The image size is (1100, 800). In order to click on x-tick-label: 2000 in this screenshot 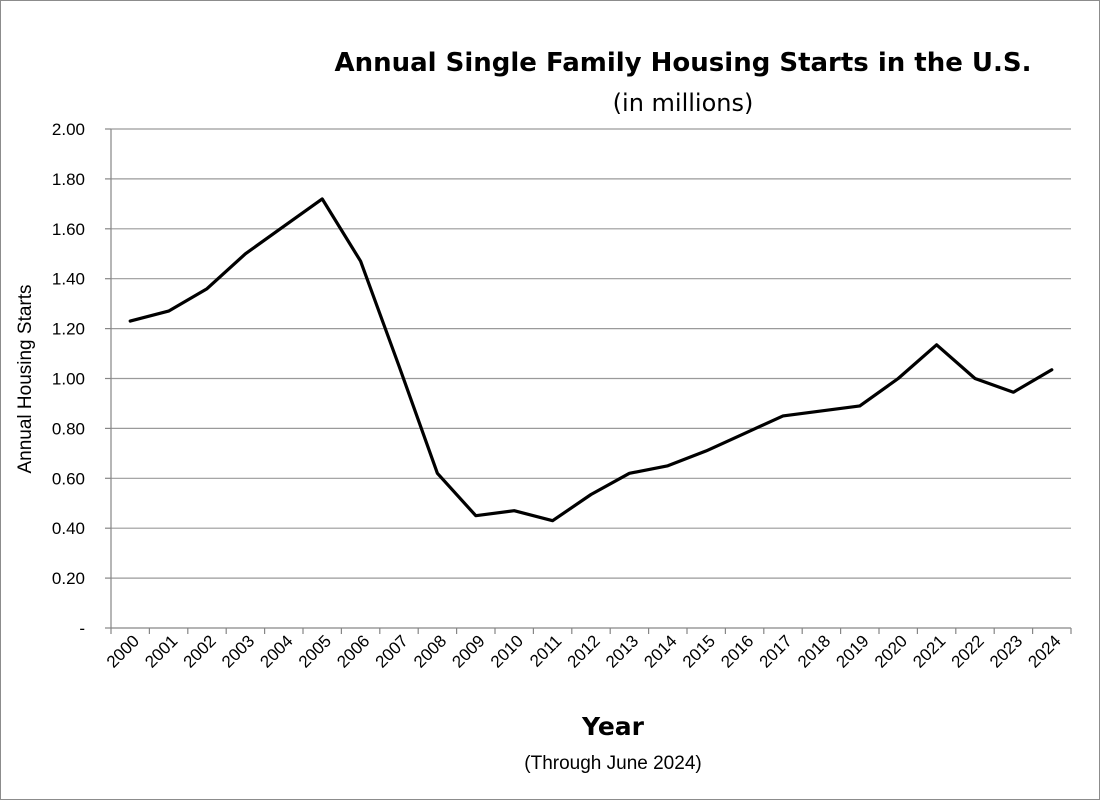, I will do `click(123, 651)`.